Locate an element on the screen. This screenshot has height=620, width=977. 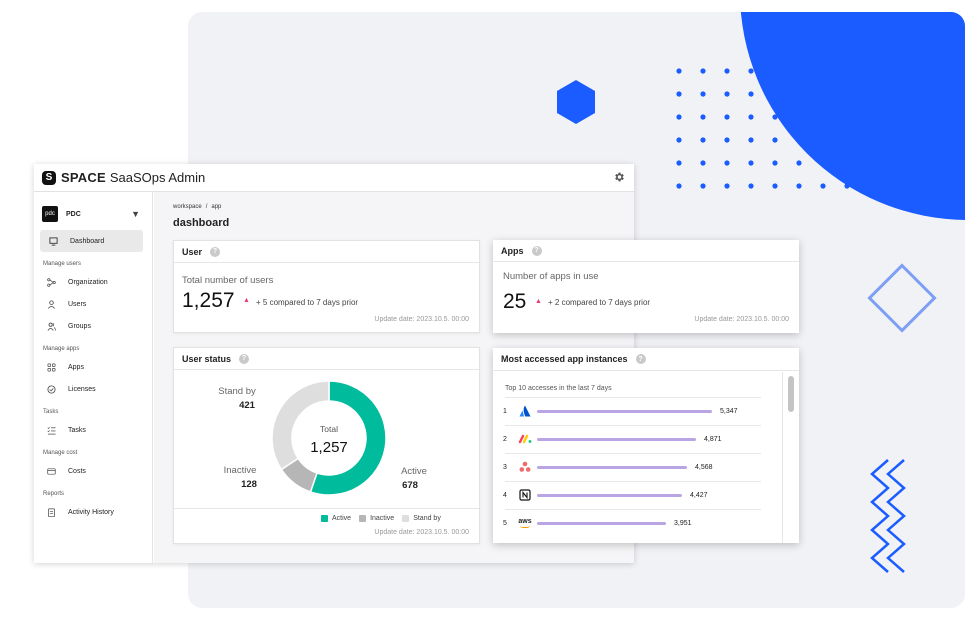
metric-delta: + 5 compared to 7 days prior is located at coordinates (307, 302).